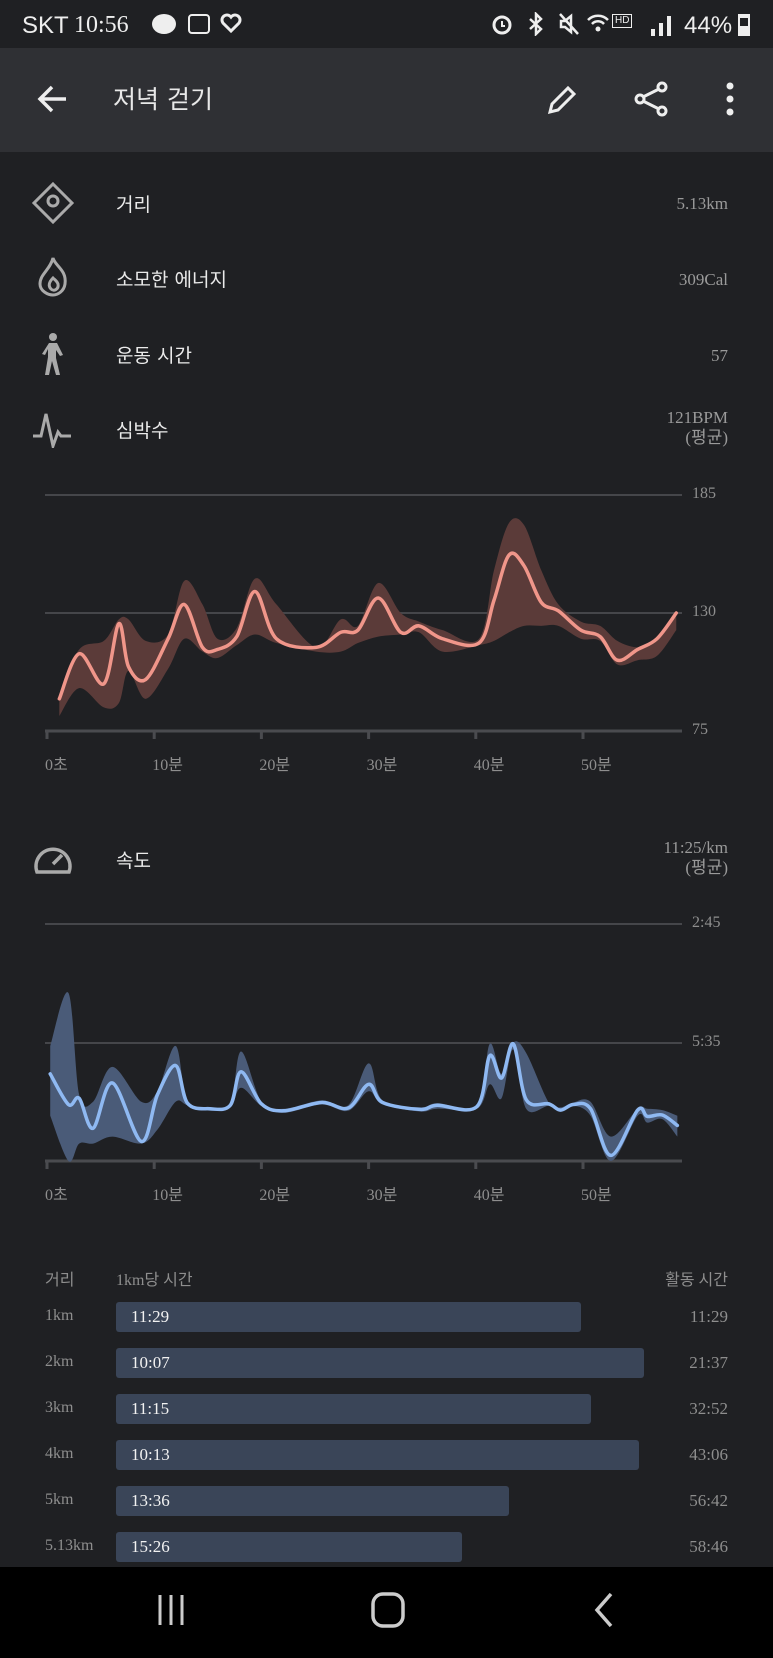 This screenshot has height=1658, width=773. What do you see at coordinates (171, 1610) in the screenshot?
I see `recent-apps-icon` at bounding box center [171, 1610].